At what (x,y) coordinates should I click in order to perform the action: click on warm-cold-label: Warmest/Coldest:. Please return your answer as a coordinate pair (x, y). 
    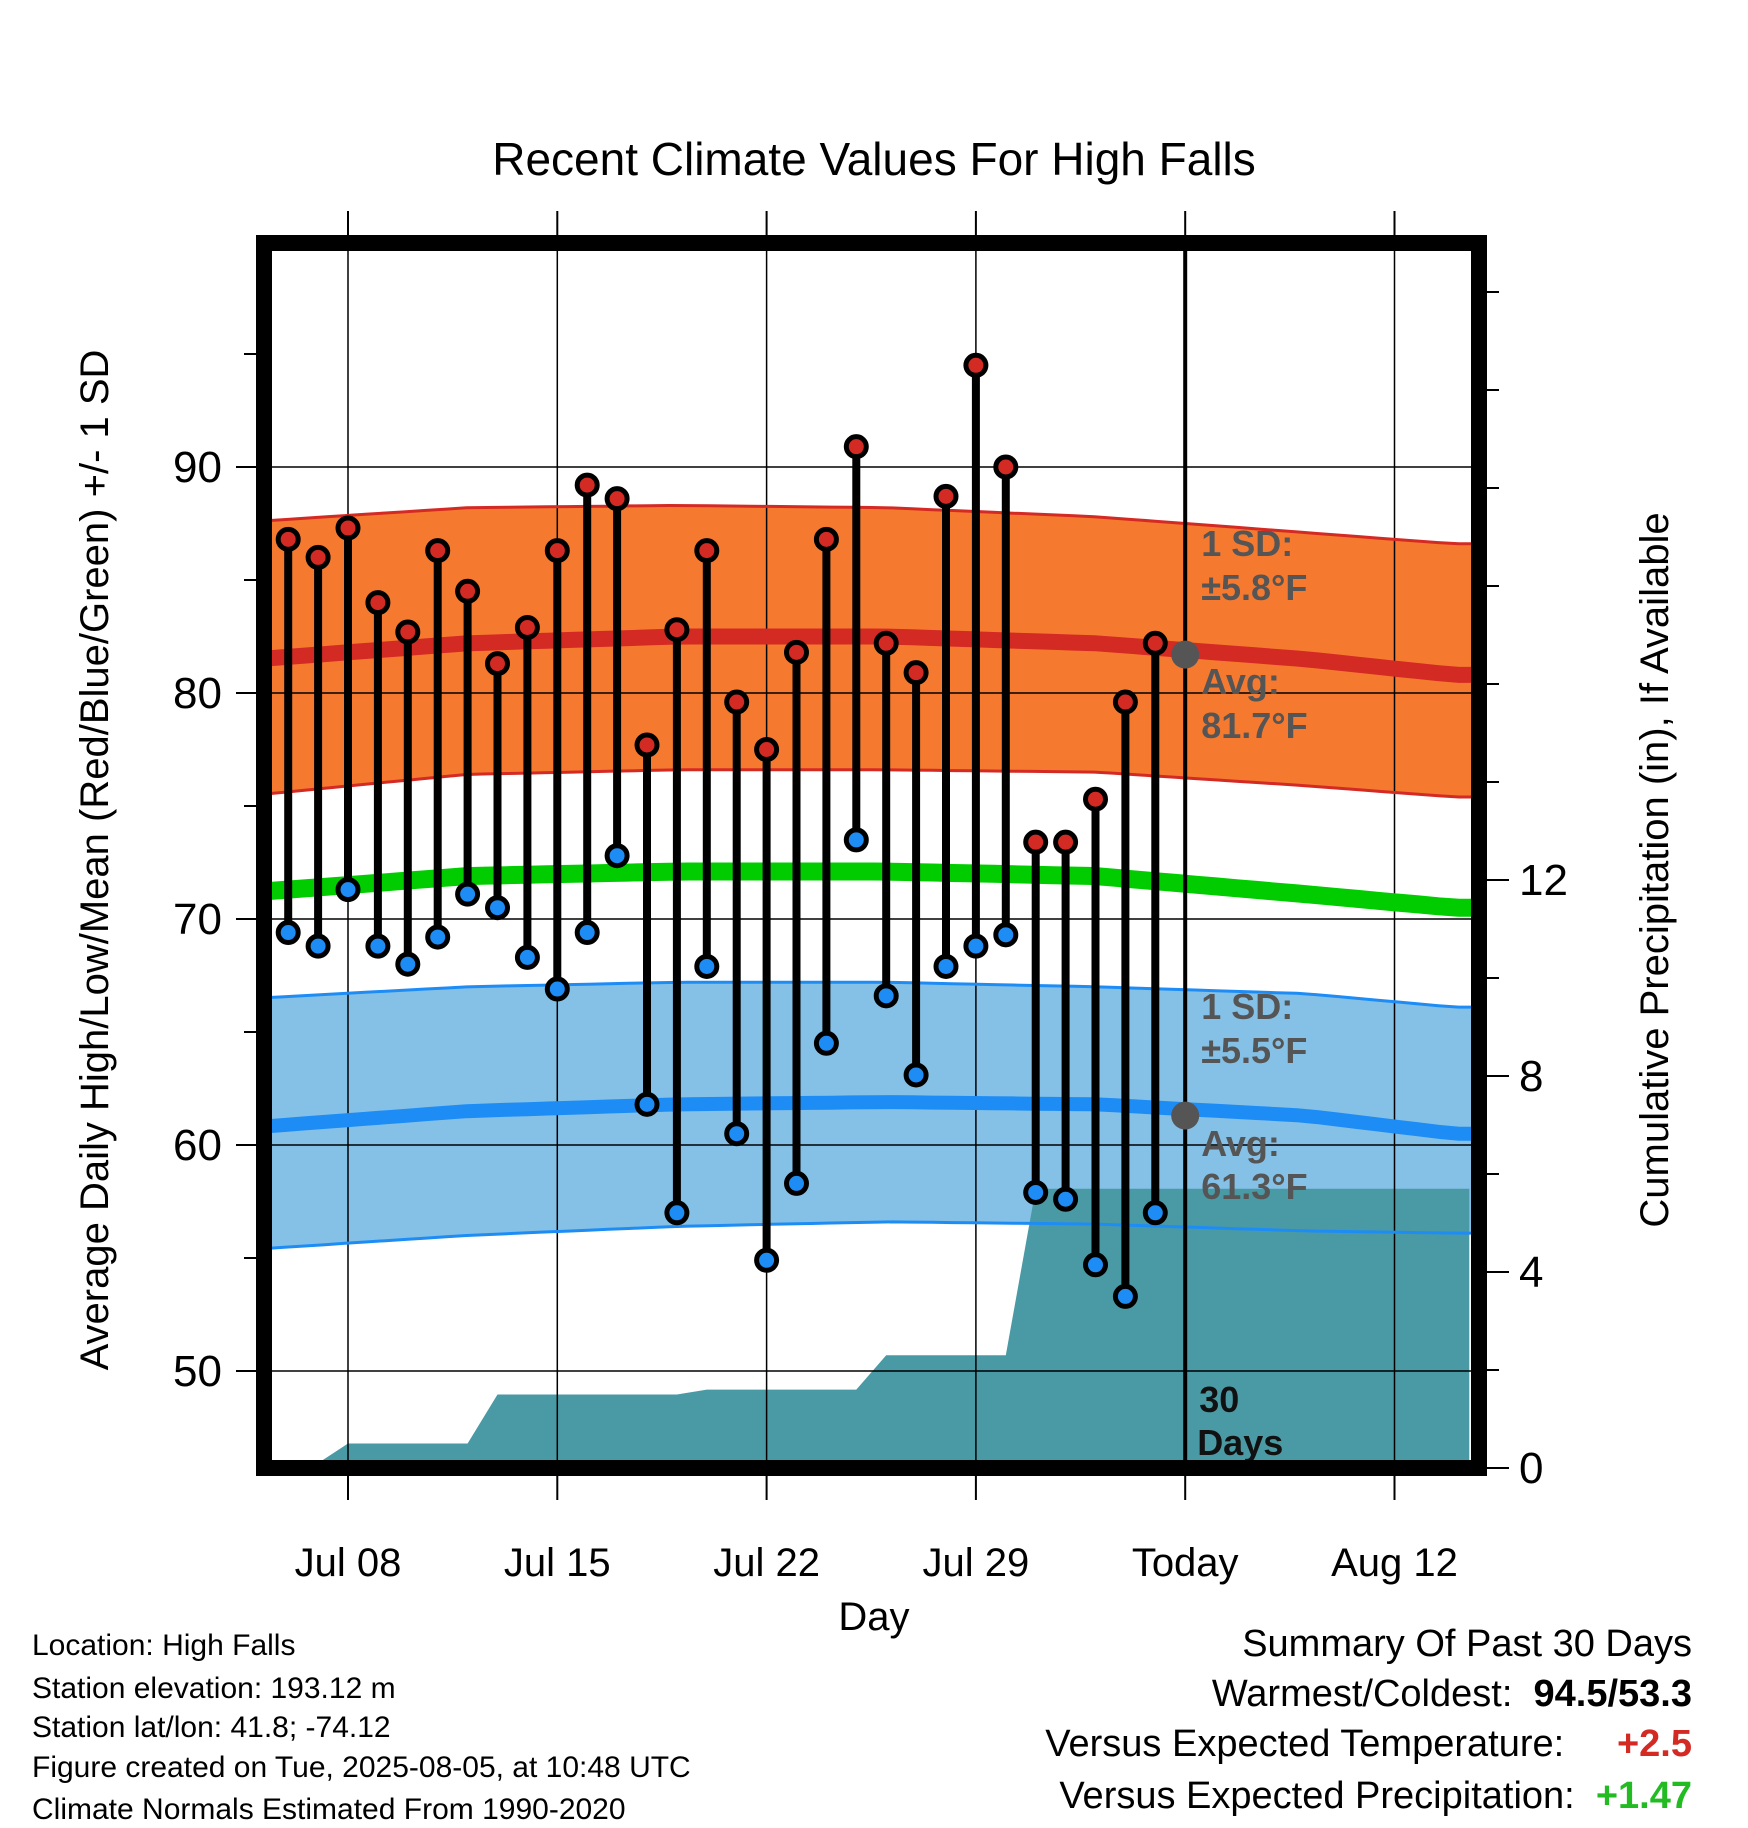
    Looking at the image, I should click on (1362, 1694).